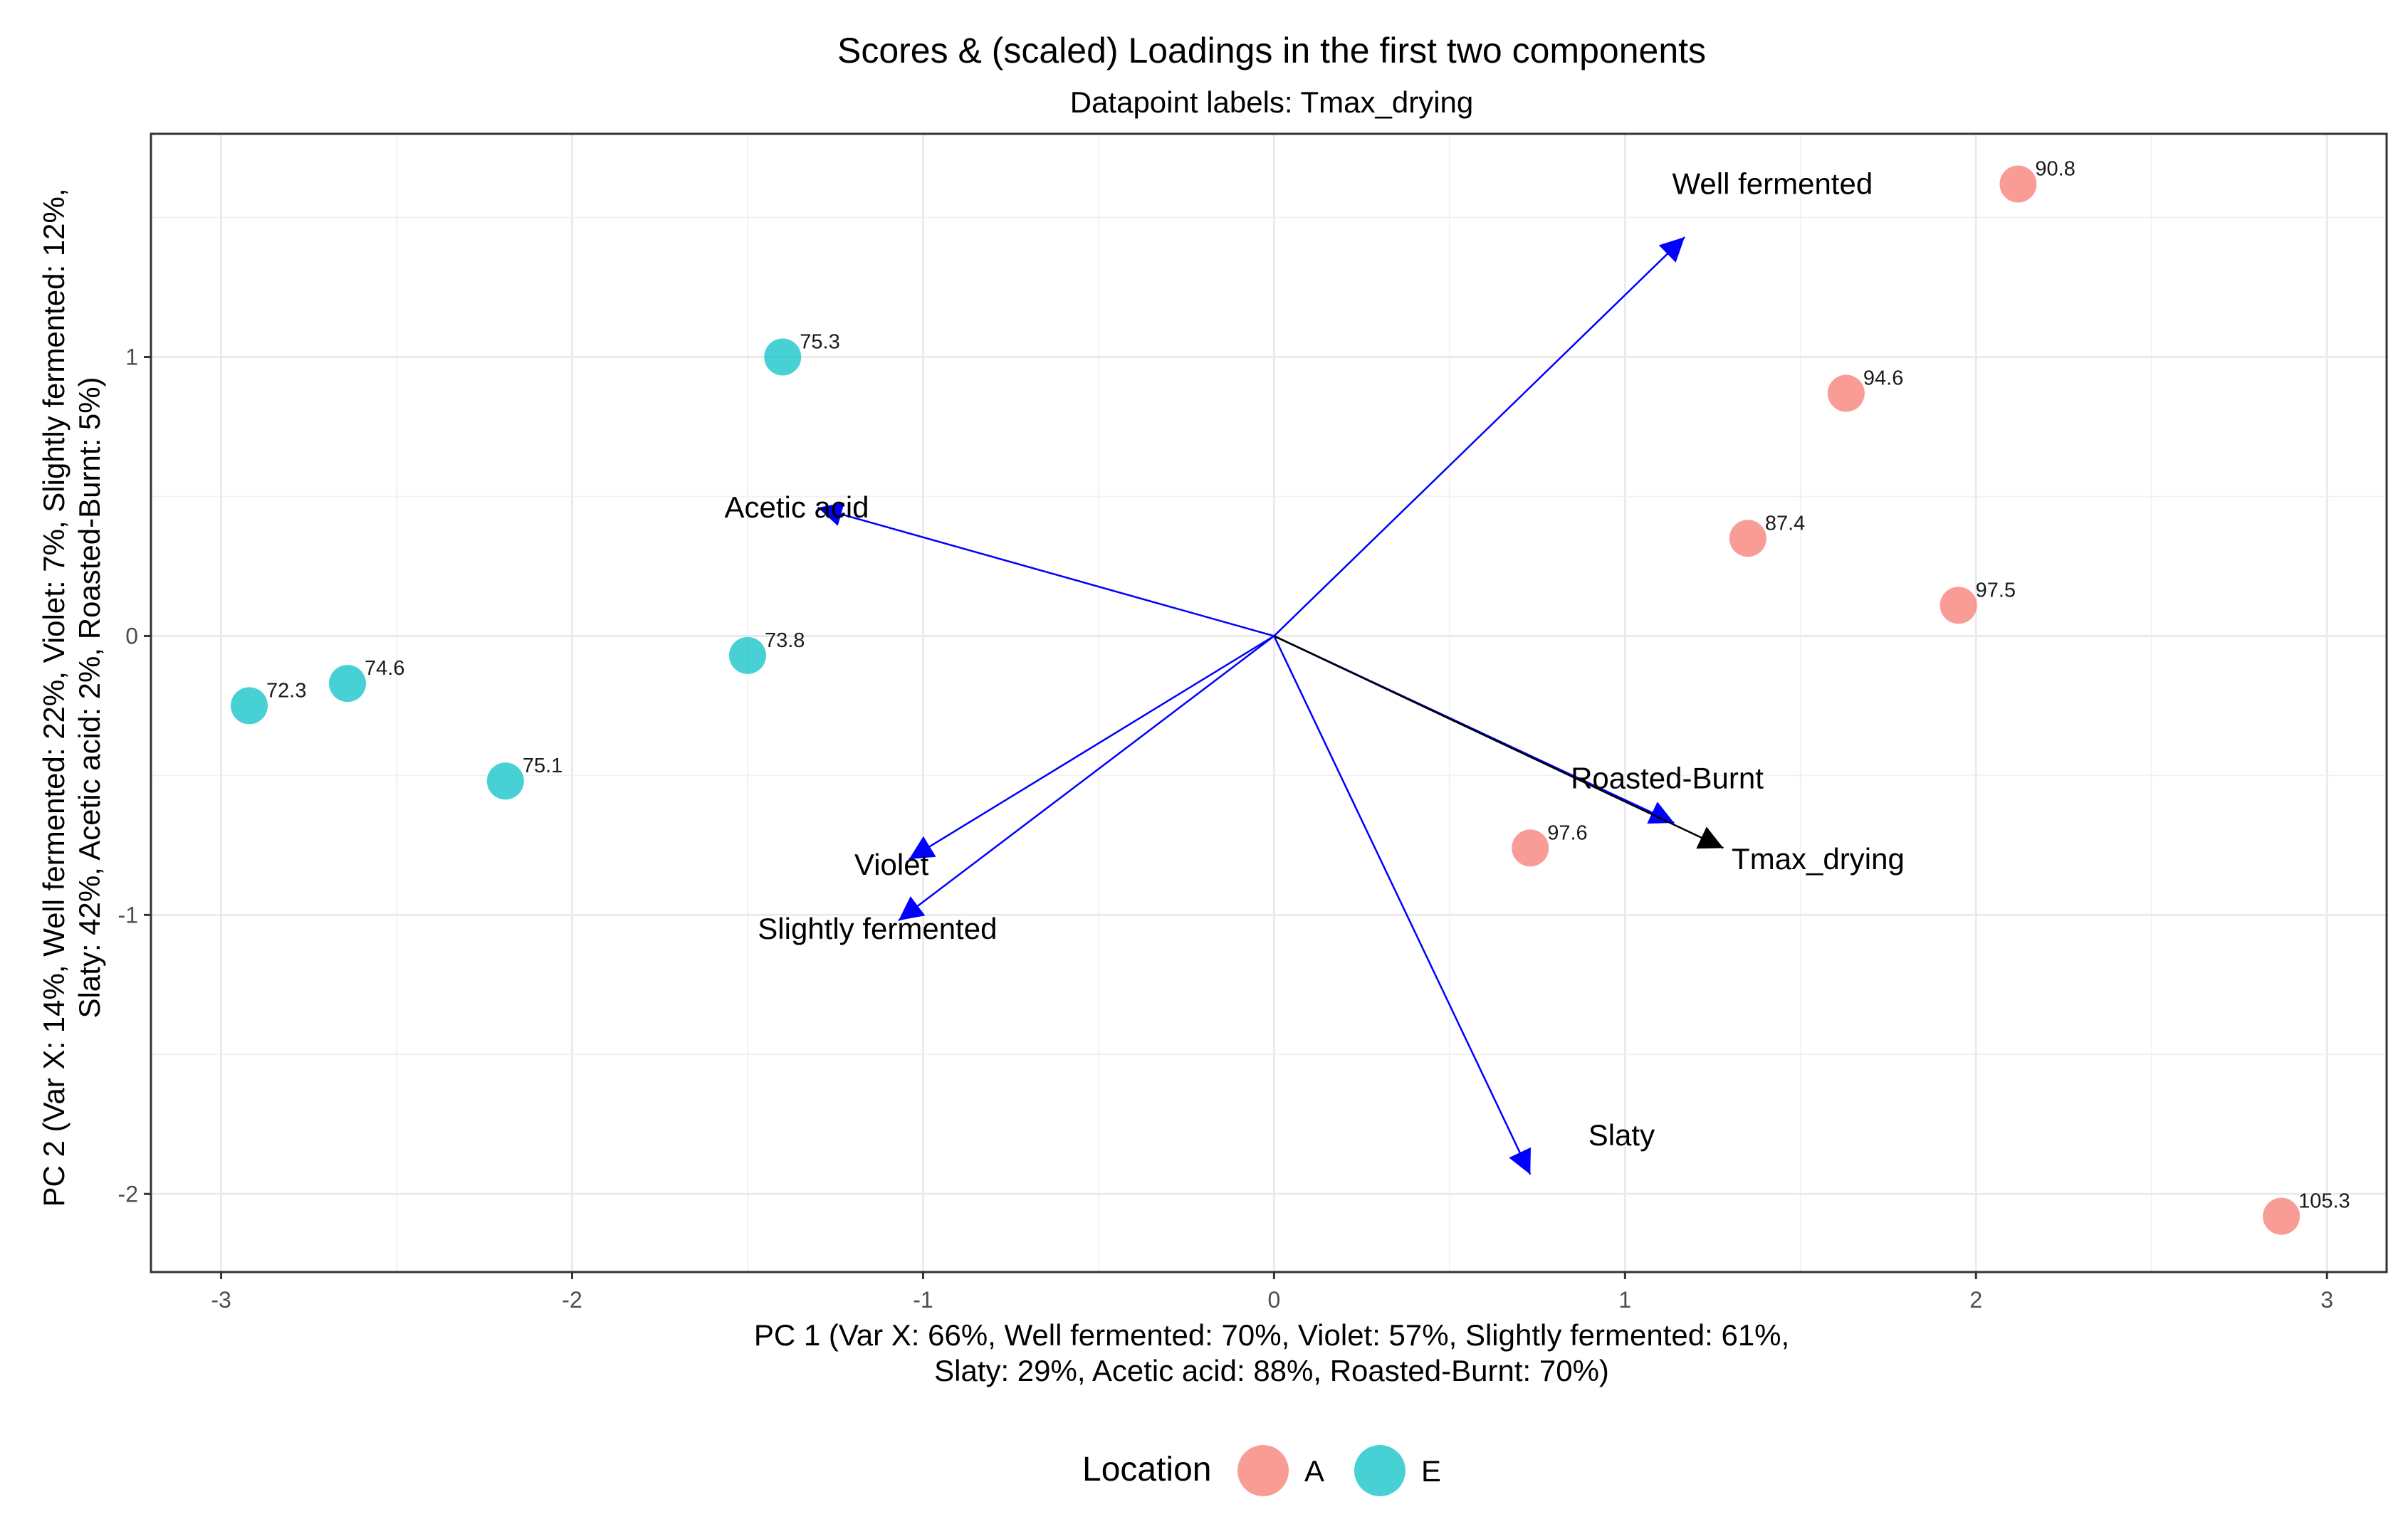 This screenshot has width=2408, height=1534. What do you see at coordinates (1567, 832) in the screenshot?
I see `point-label: 97.6` at bounding box center [1567, 832].